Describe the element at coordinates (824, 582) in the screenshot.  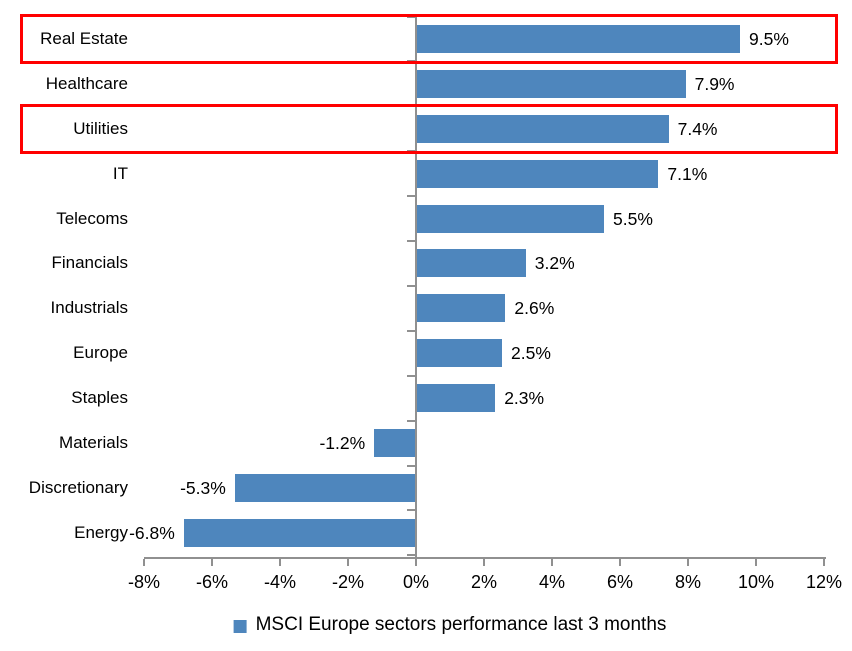
I see `x-tick-label: 12%` at that location.